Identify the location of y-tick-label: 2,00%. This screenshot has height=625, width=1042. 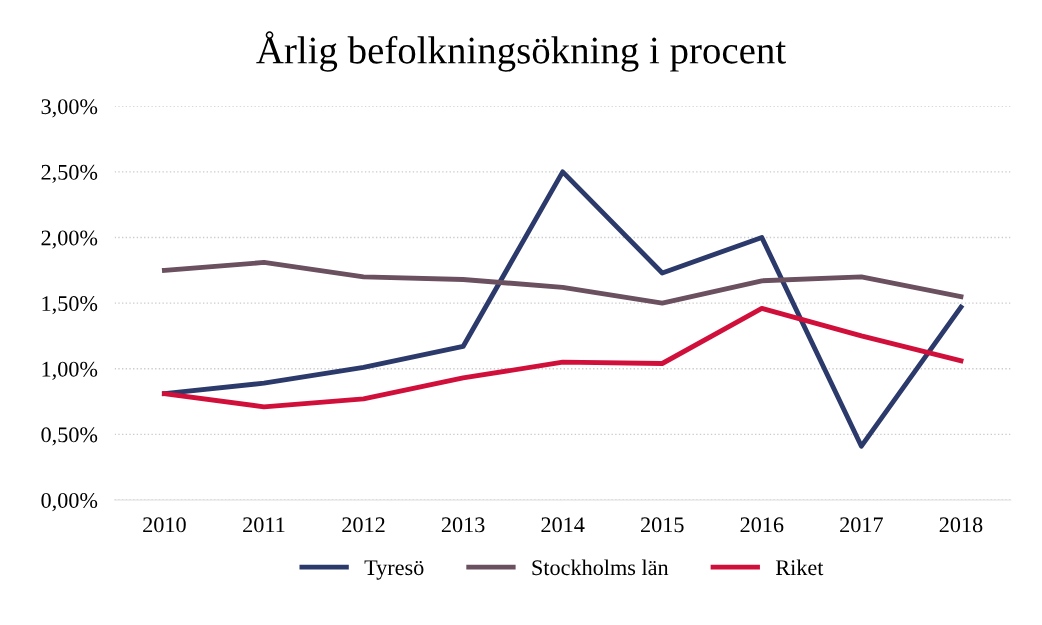
(69, 239).